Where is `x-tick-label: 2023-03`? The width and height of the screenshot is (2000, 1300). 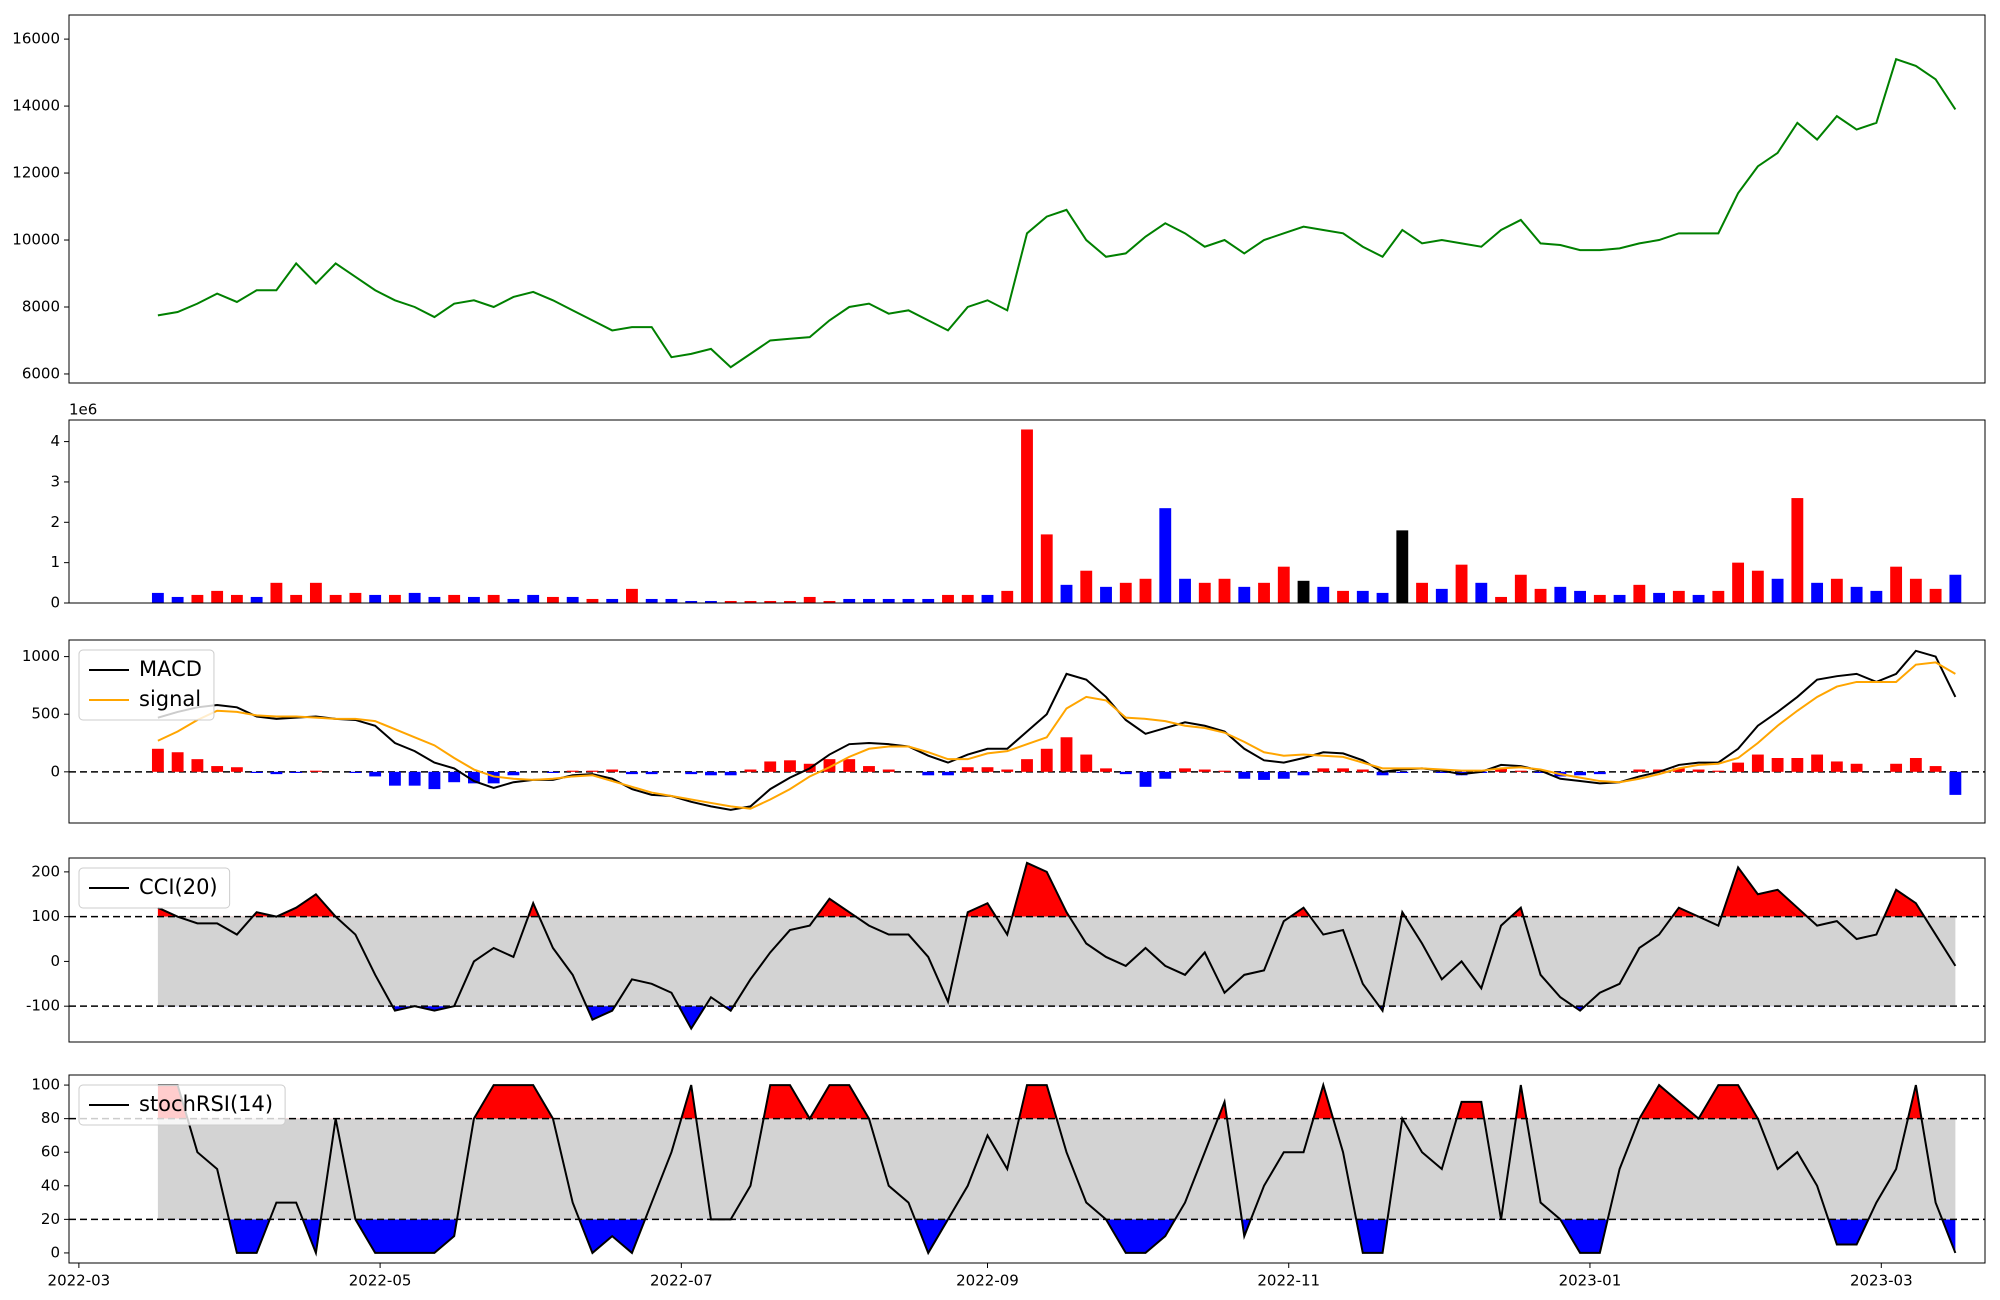 x-tick-label: 2023-03 is located at coordinates (1881, 1281).